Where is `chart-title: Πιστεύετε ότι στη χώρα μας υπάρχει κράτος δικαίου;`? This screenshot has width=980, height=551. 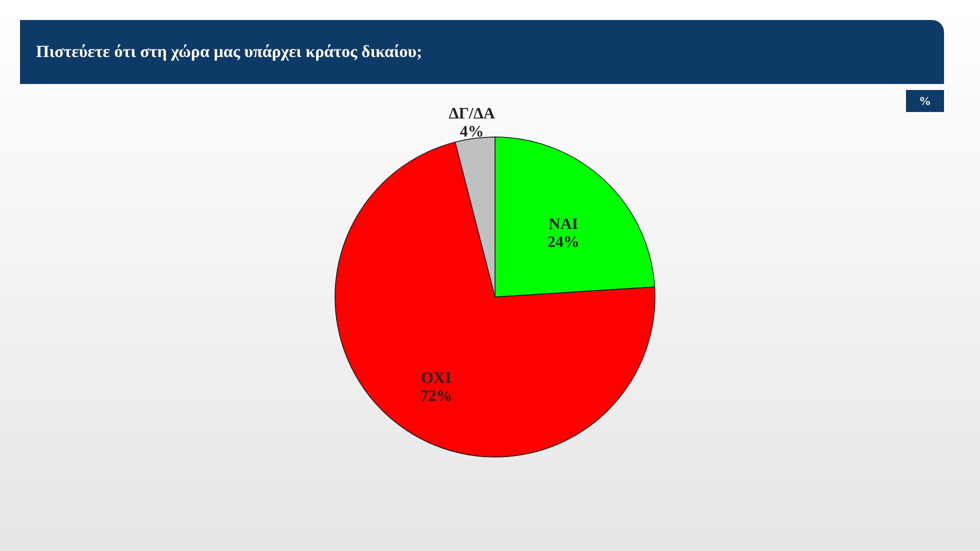
chart-title: Πιστεύετε ότι στη χώρα μας υπάρχει κράτος δικαίου; is located at coordinates (482, 52).